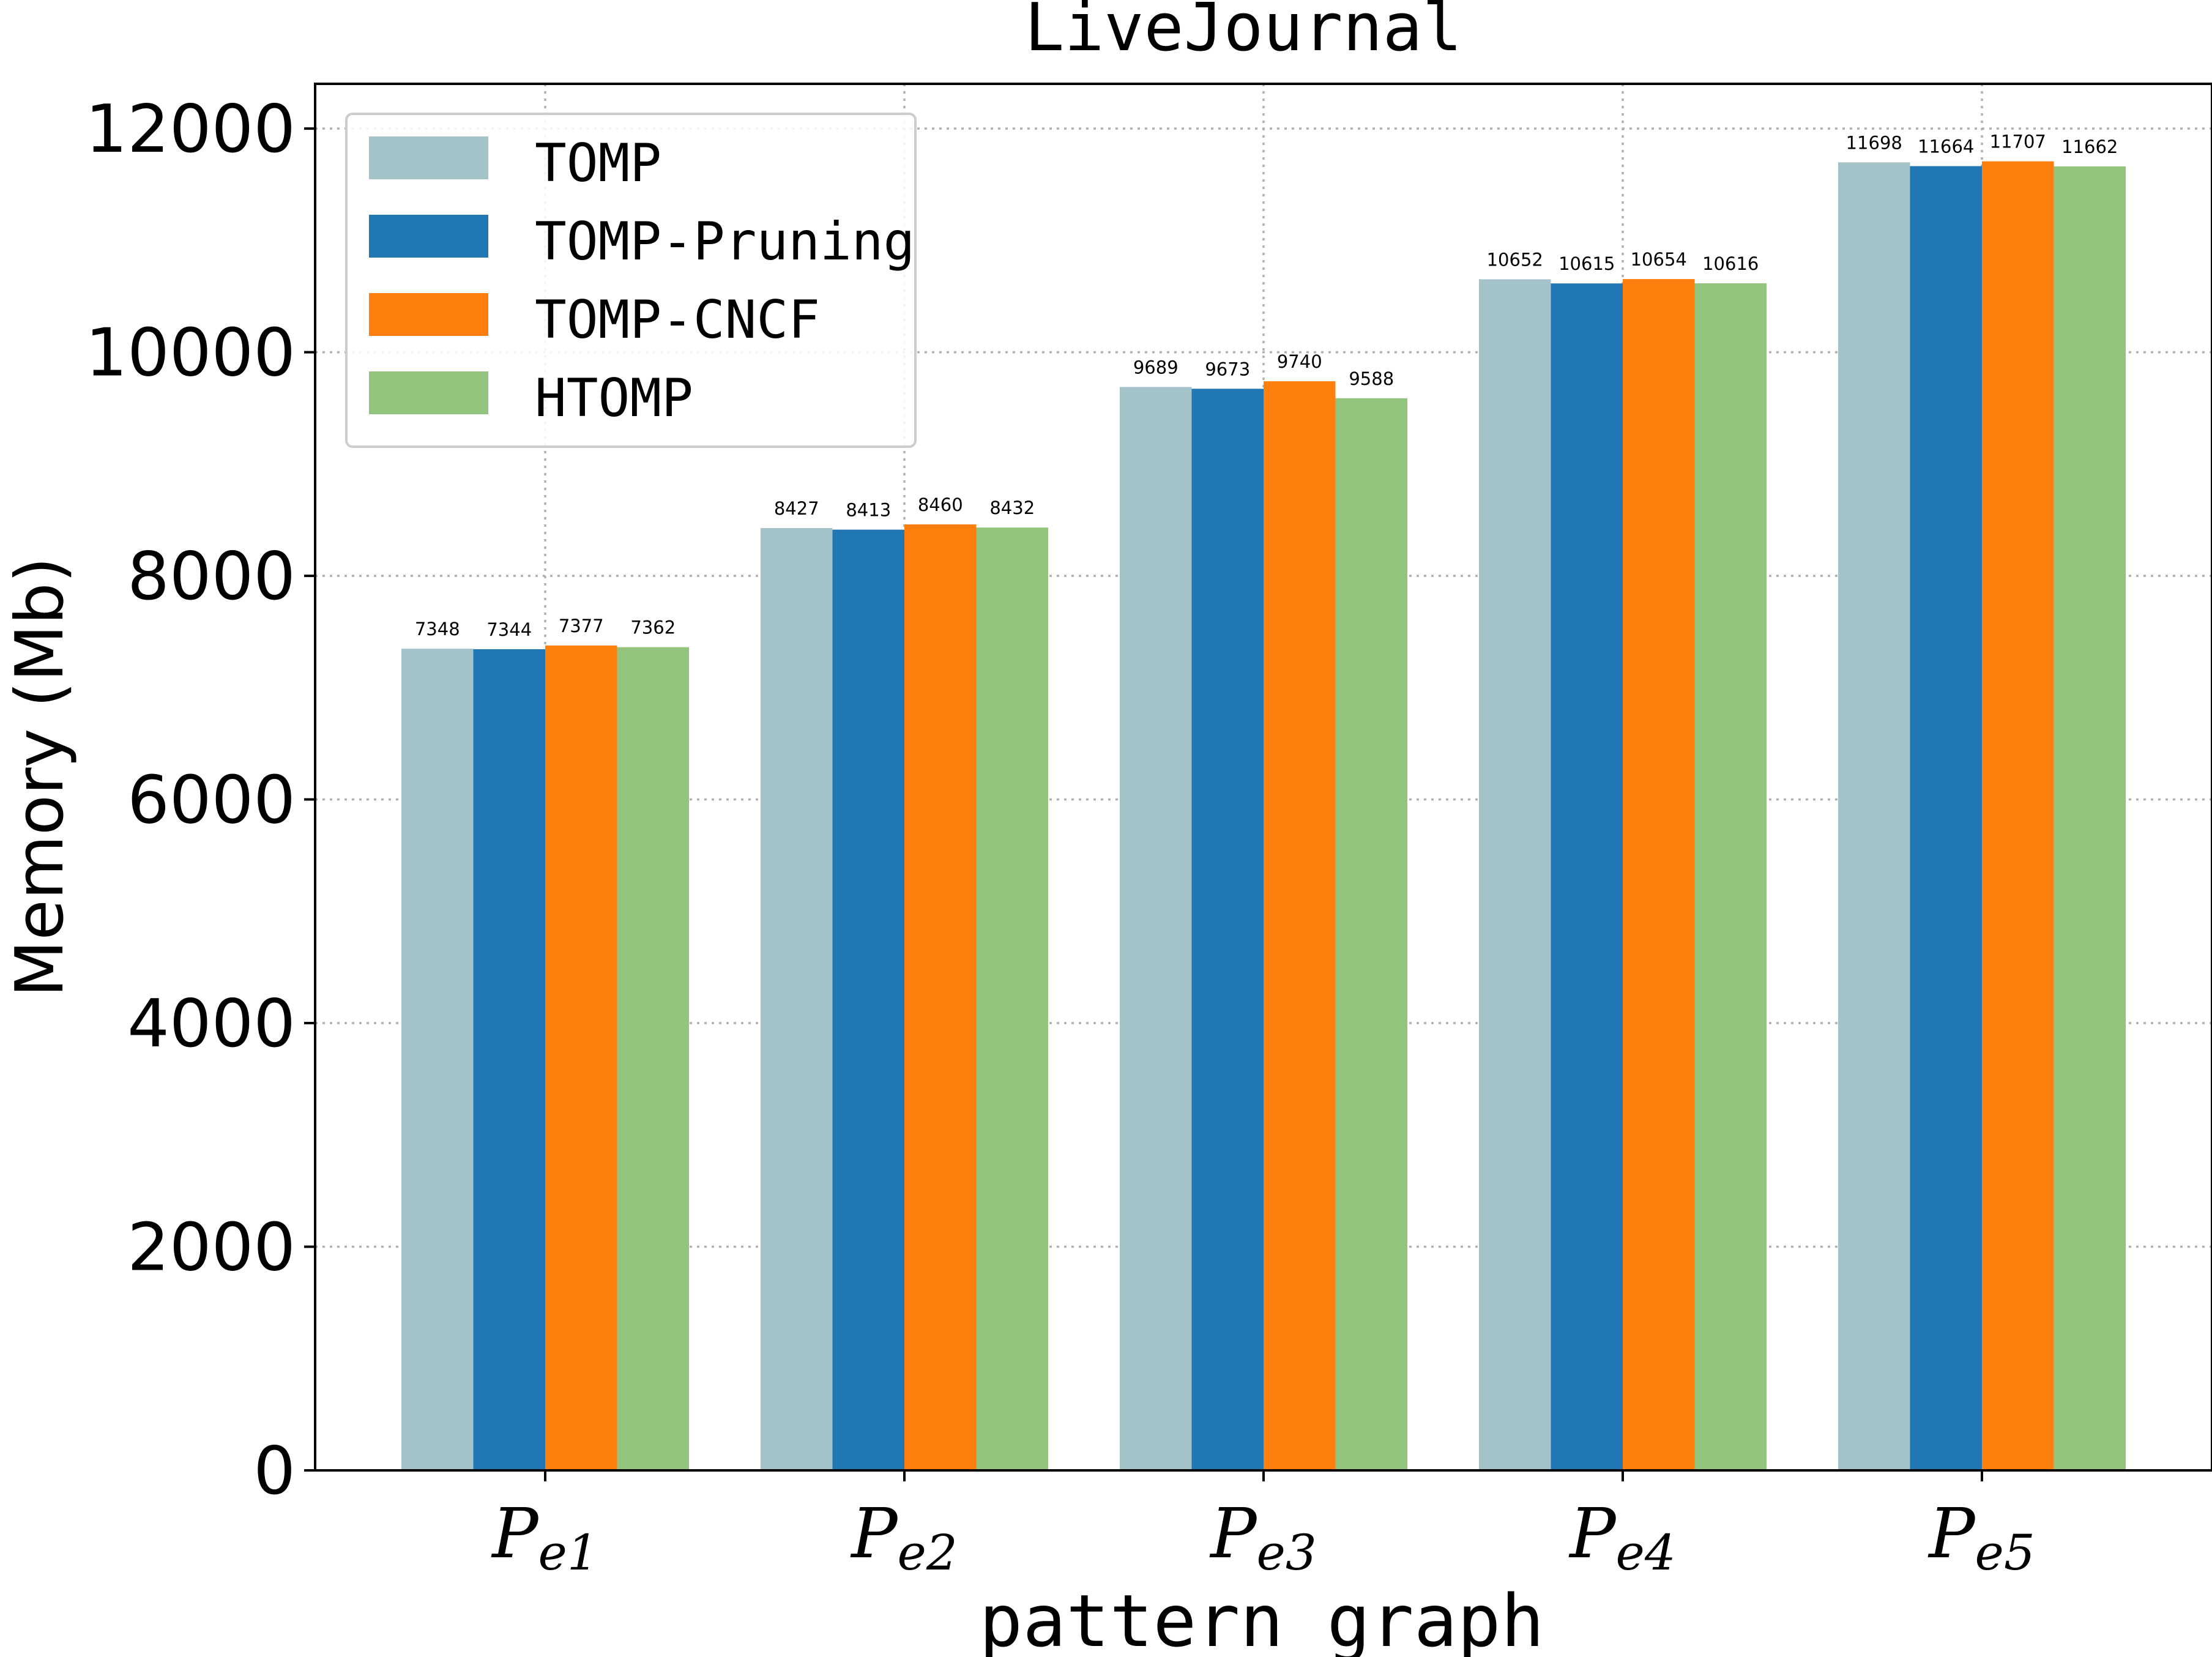  What do you see at coordinates (598, 163) in the screenshot?
I see `legend-label: TOMP` at bounding box center [598, 163].